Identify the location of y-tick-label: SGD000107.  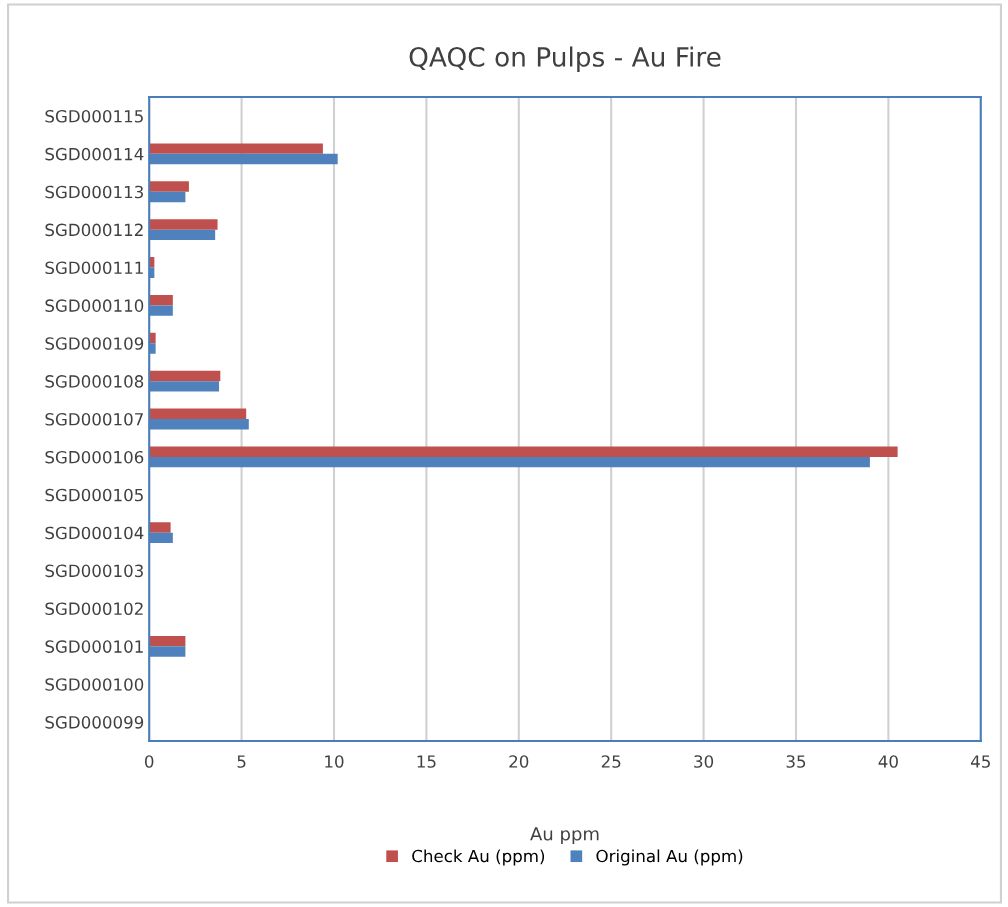
(94, 419).